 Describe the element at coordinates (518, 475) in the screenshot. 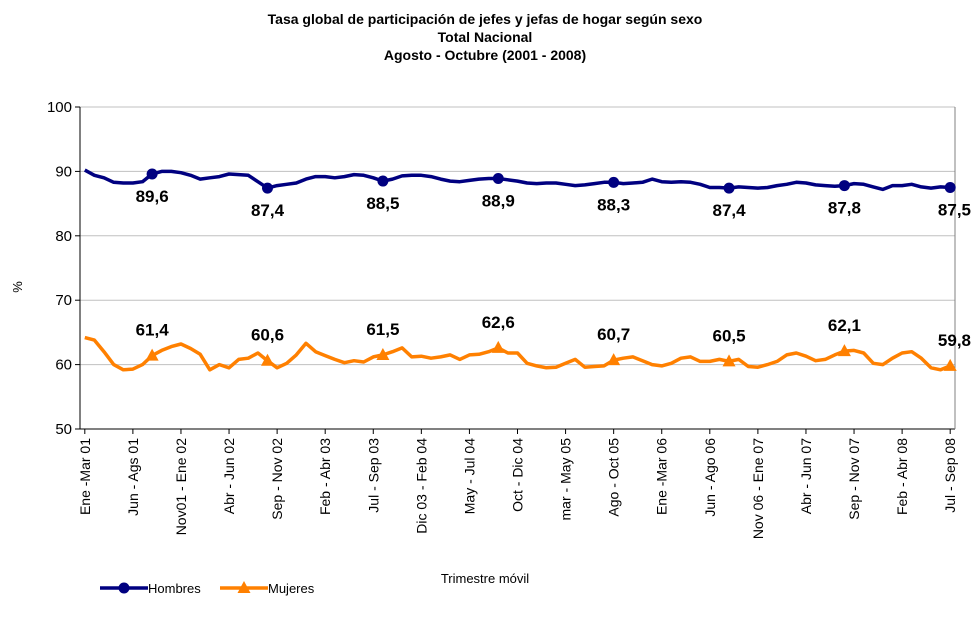

I see `x-tick-label: Oct - Dic 04` at that location.